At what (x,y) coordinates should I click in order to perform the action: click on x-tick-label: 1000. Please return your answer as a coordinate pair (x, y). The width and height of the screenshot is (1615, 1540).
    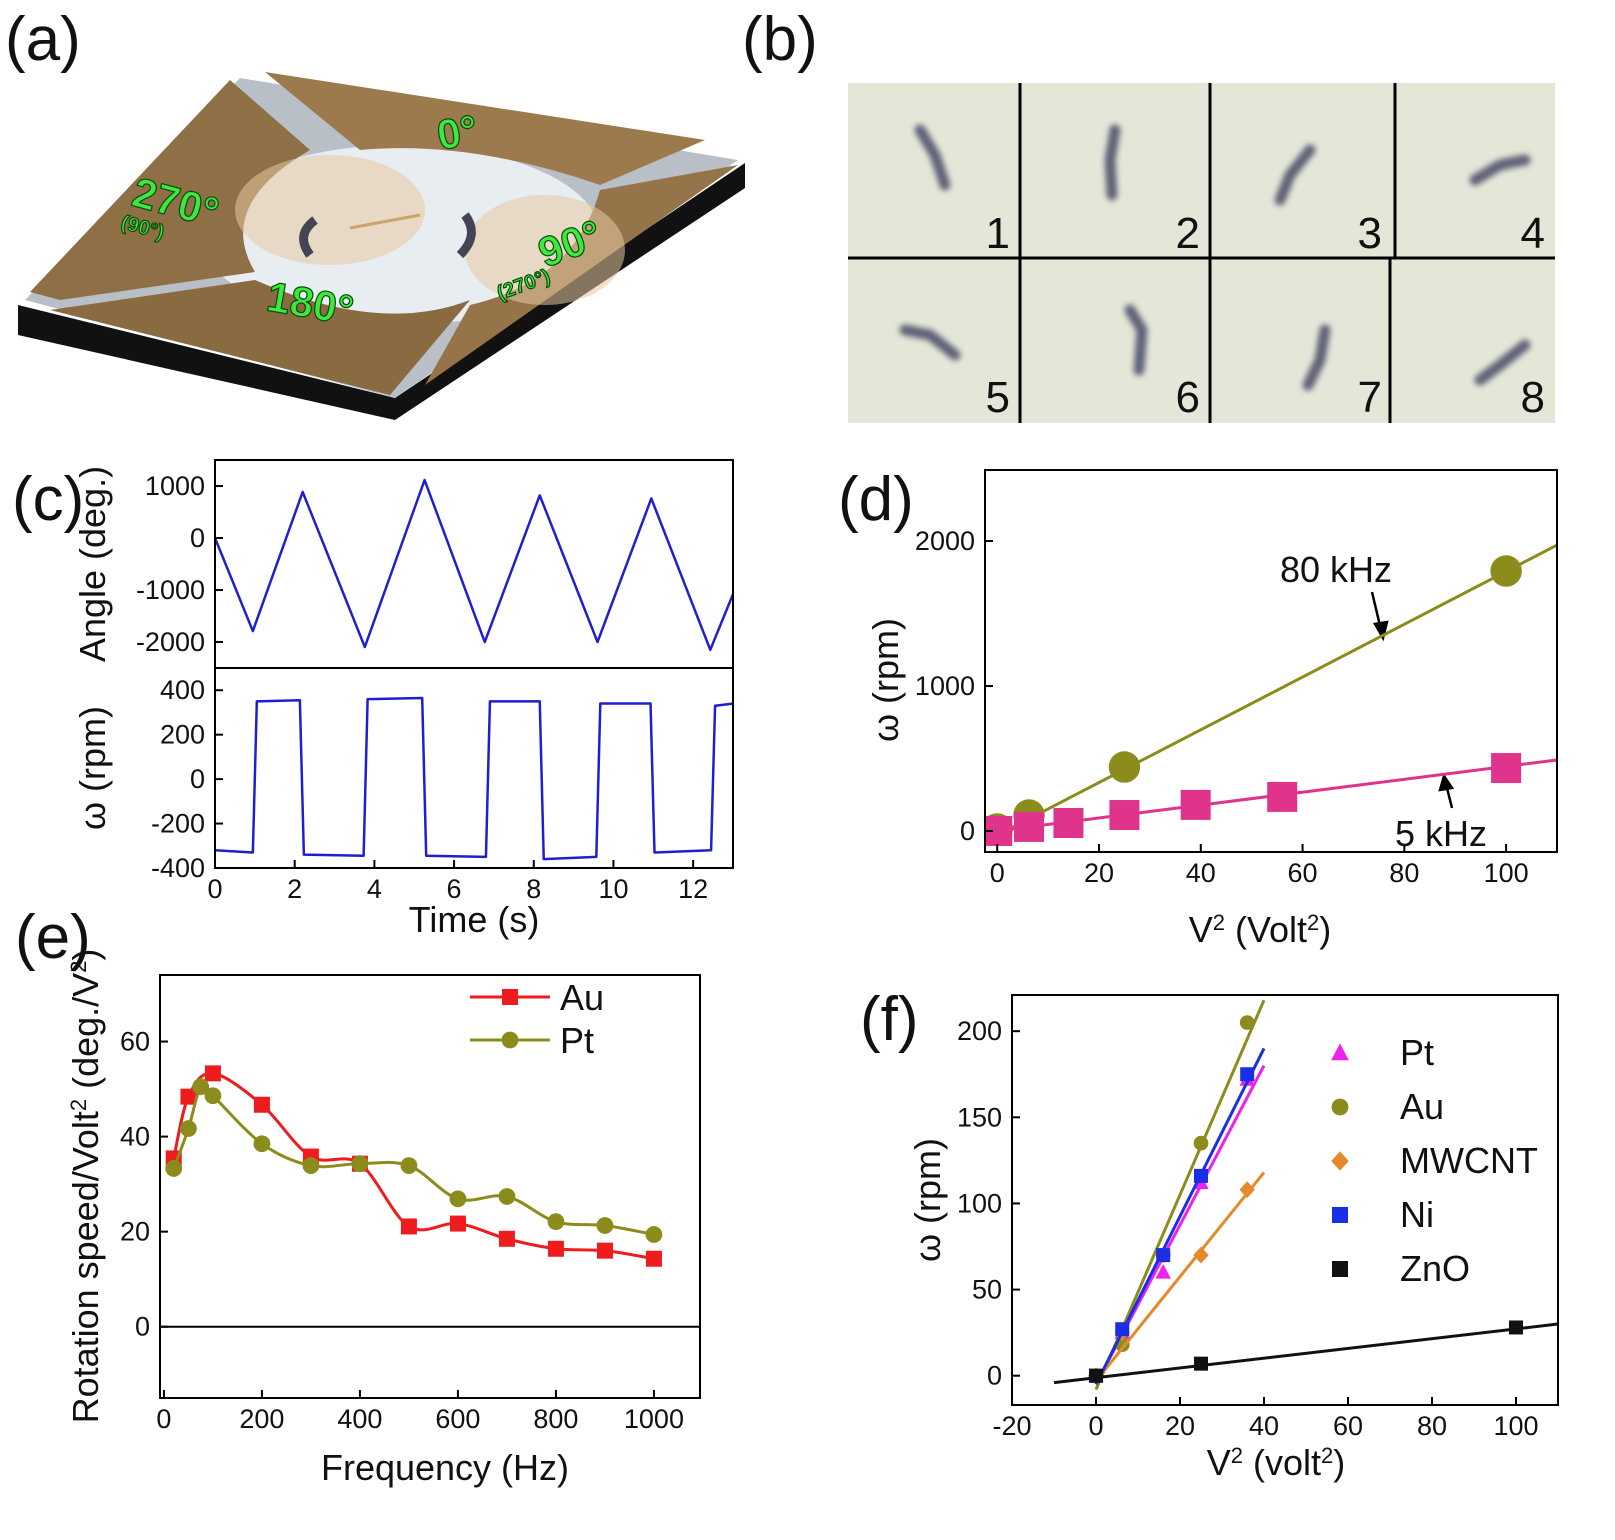
    Looking at the image, I should click on (654, 1419).